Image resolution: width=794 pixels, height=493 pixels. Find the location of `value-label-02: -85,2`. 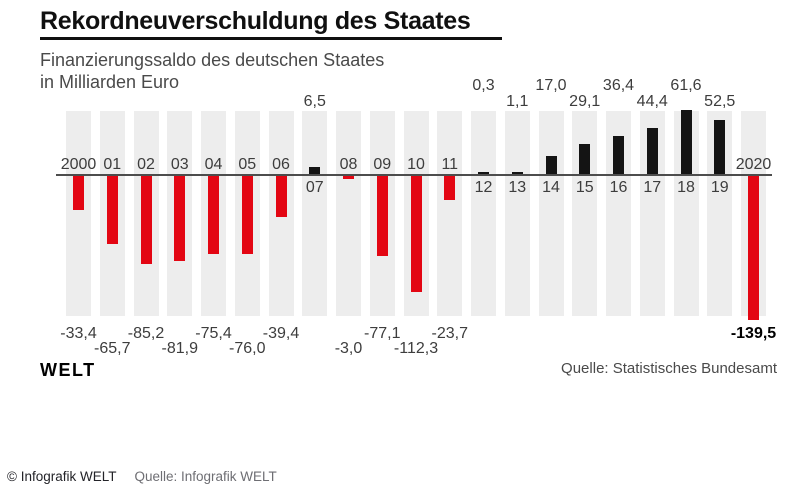

value-label-02: -85,2 is located at coordinates (146, 333).